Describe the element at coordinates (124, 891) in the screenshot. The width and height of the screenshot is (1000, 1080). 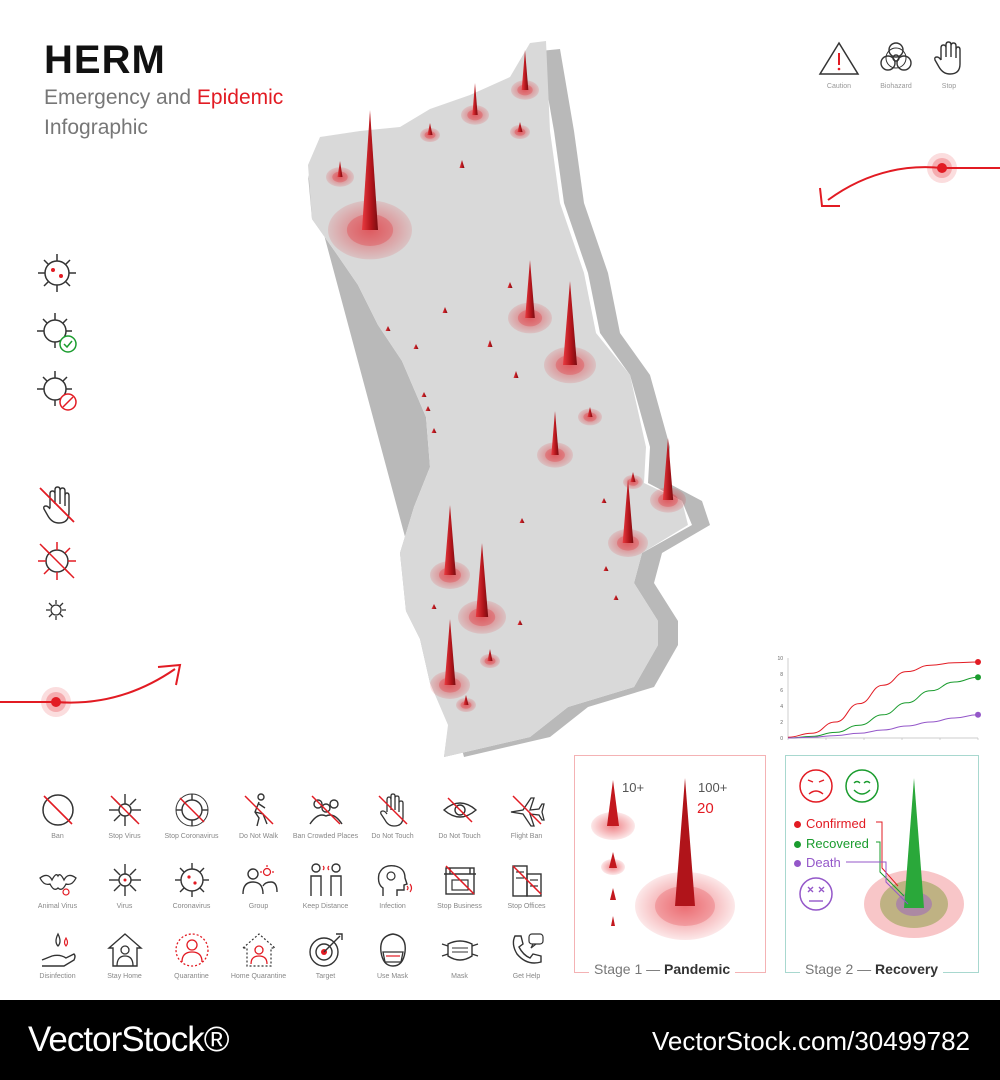
I see `grid-item-virus: Virus` at that location.